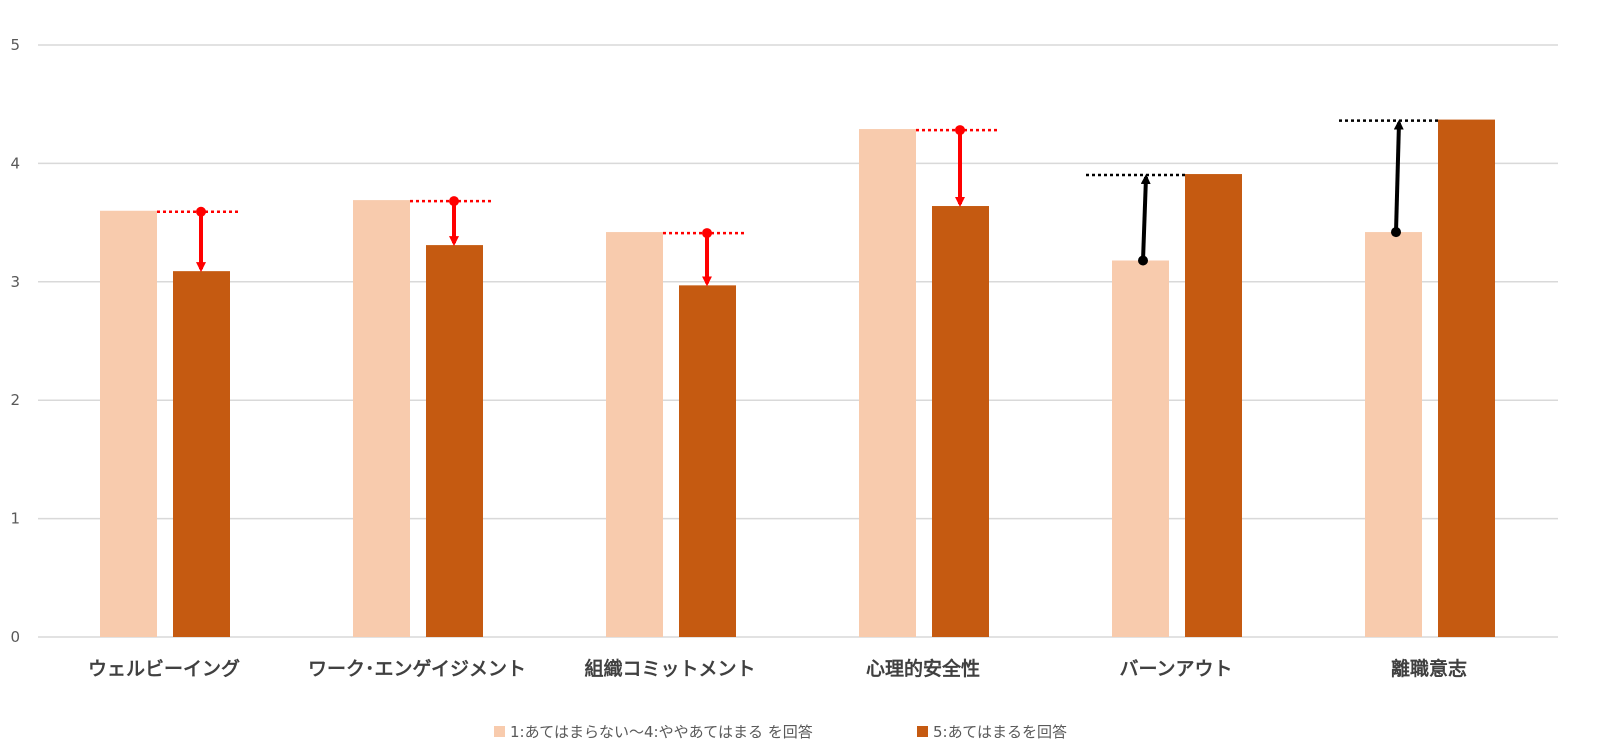  I want to click on category-label-4: バーンアウト, so click(1175, 669).